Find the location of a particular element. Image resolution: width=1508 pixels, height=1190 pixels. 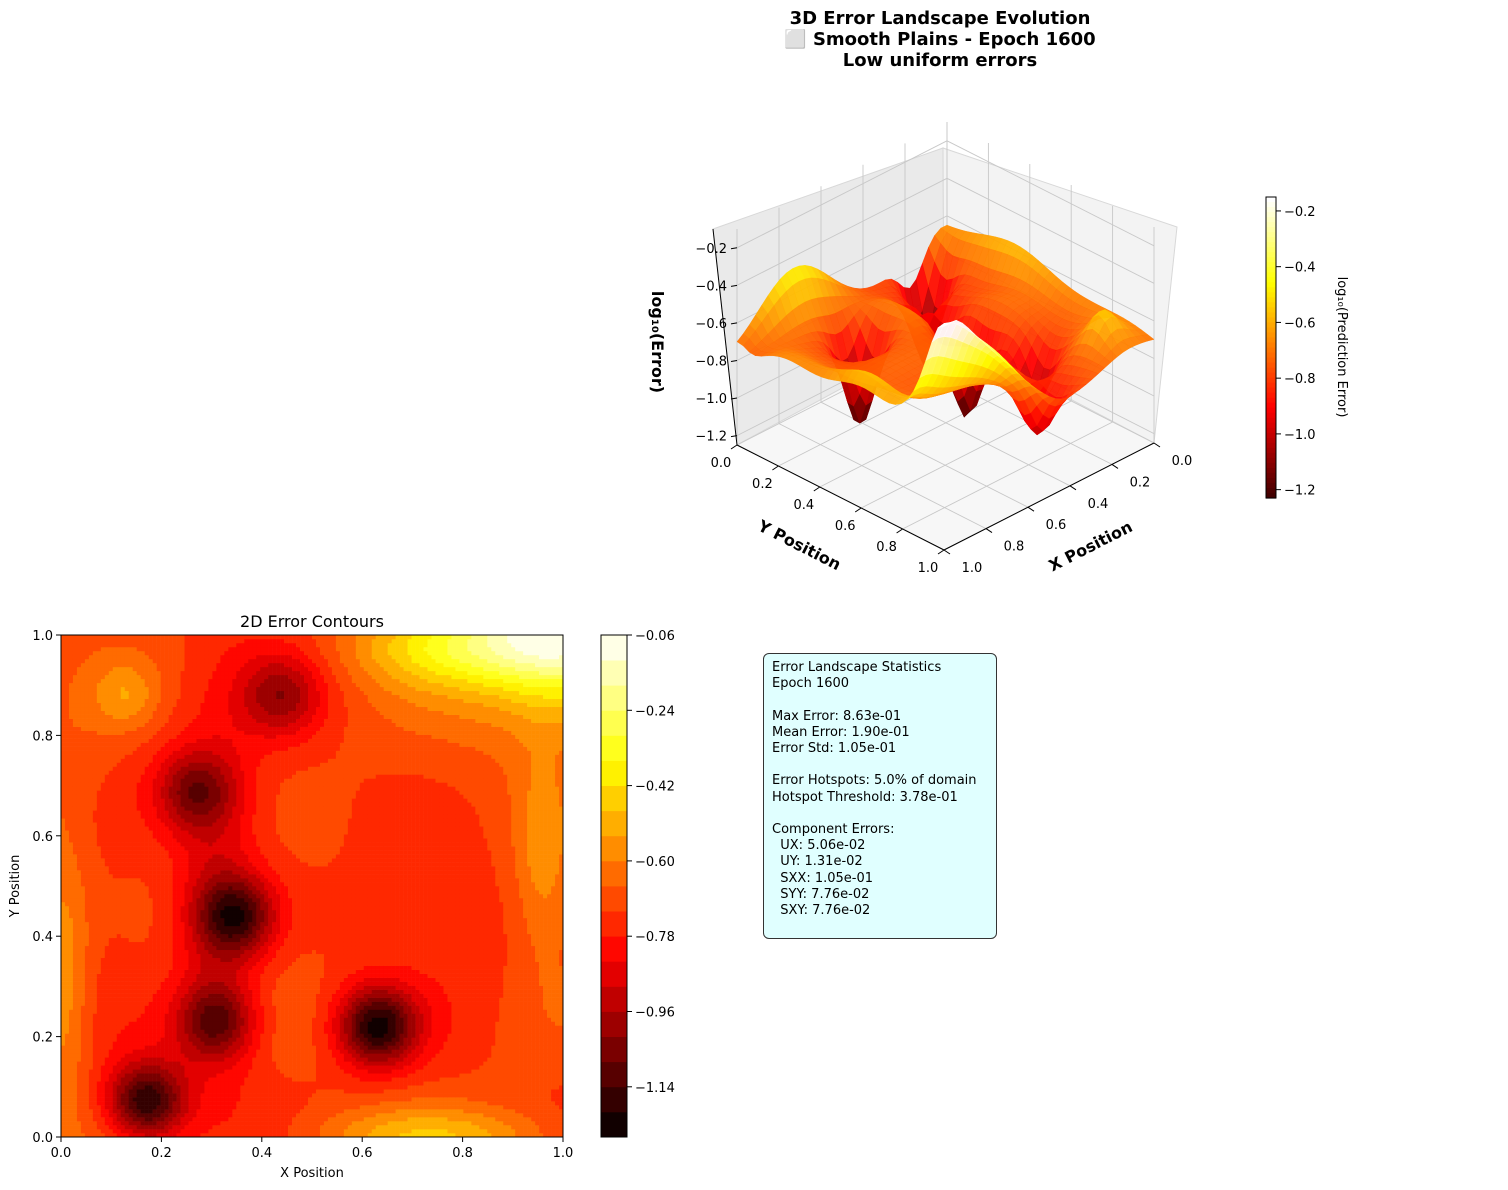

colorbar-3d-segment is located at coordinates (1271, 215).